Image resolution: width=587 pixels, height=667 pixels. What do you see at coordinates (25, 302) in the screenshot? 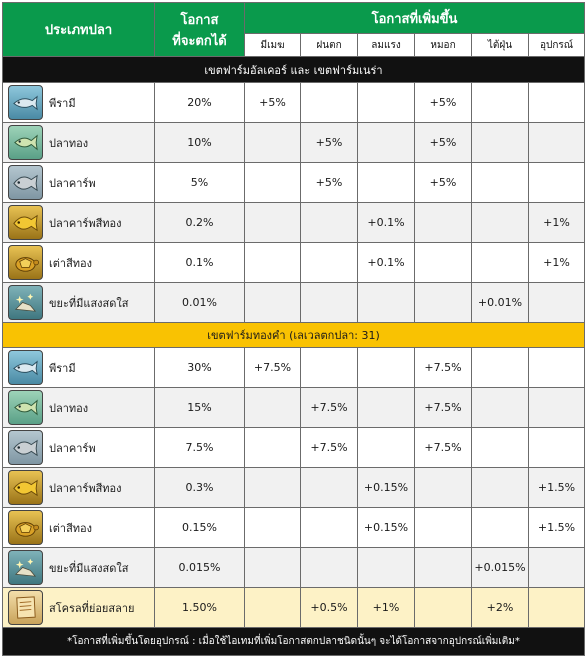
I see `sparkling-junk-icon` at bounding box center [25, 302].